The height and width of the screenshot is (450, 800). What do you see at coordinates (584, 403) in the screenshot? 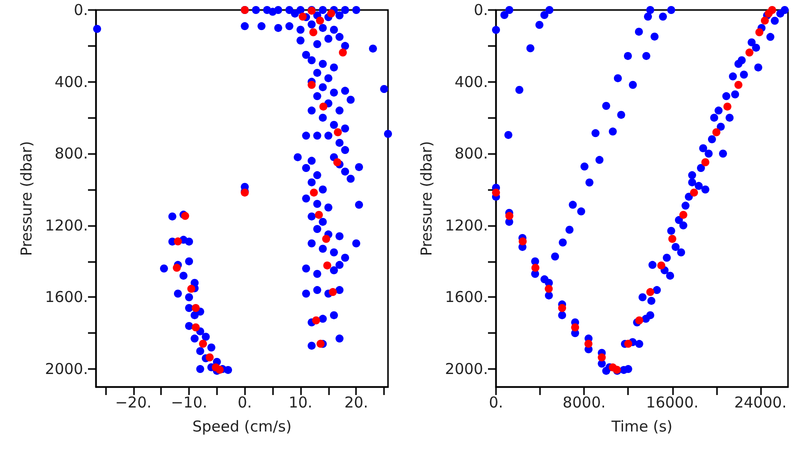
I see `x-tick-label: 8000.` at bounding box center [584, 403].